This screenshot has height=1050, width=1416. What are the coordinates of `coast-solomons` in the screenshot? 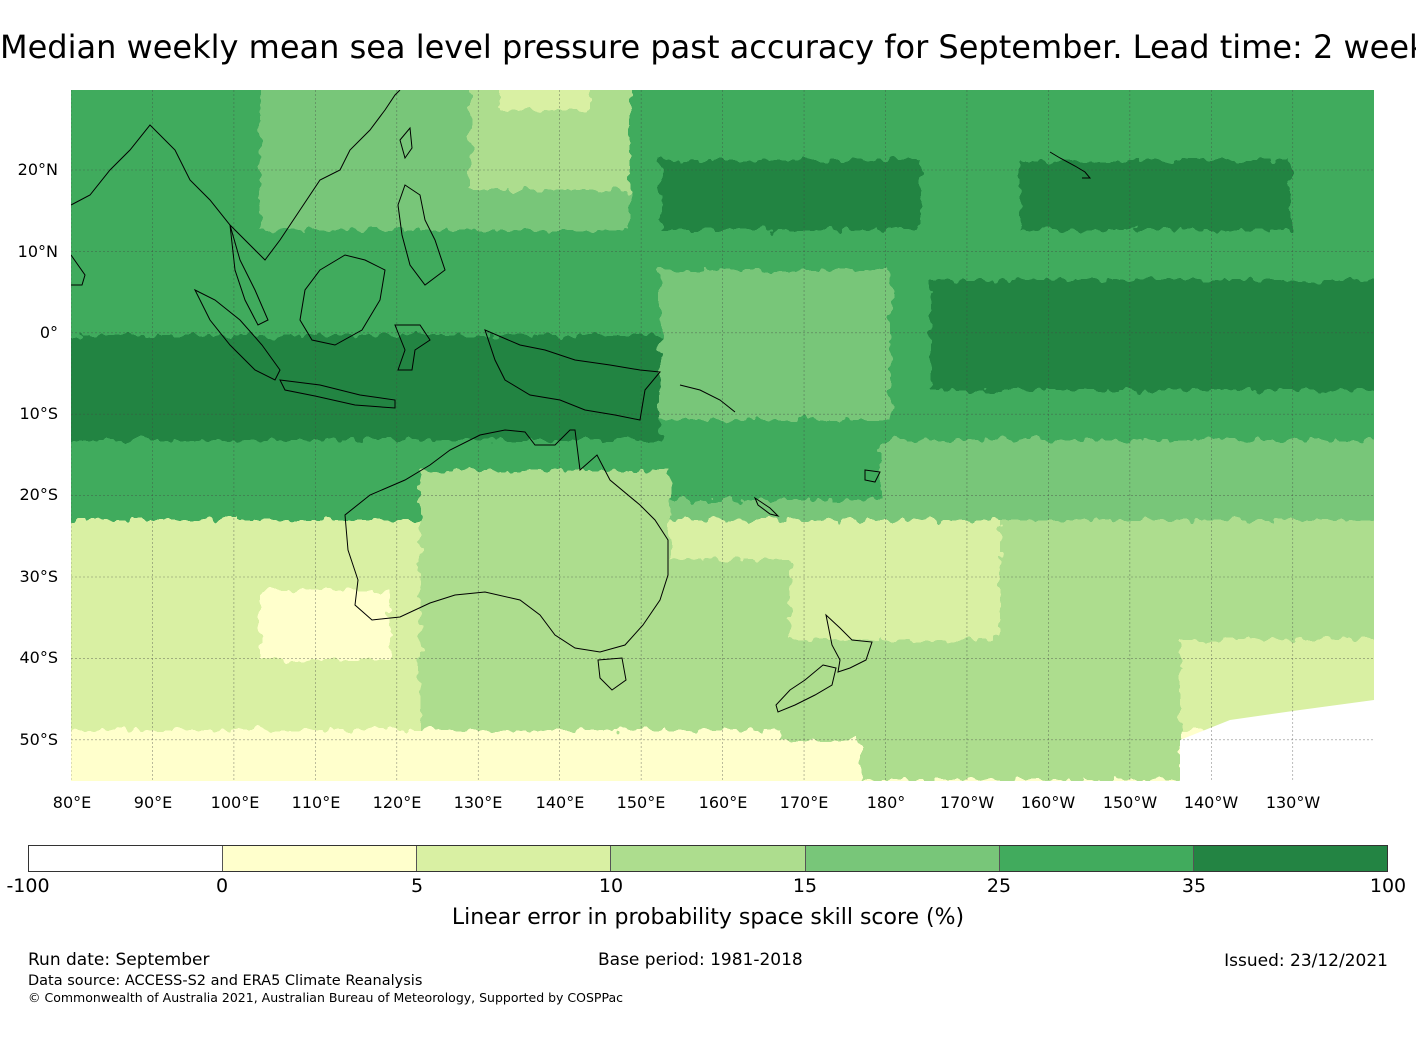 It's located at (707, 398).